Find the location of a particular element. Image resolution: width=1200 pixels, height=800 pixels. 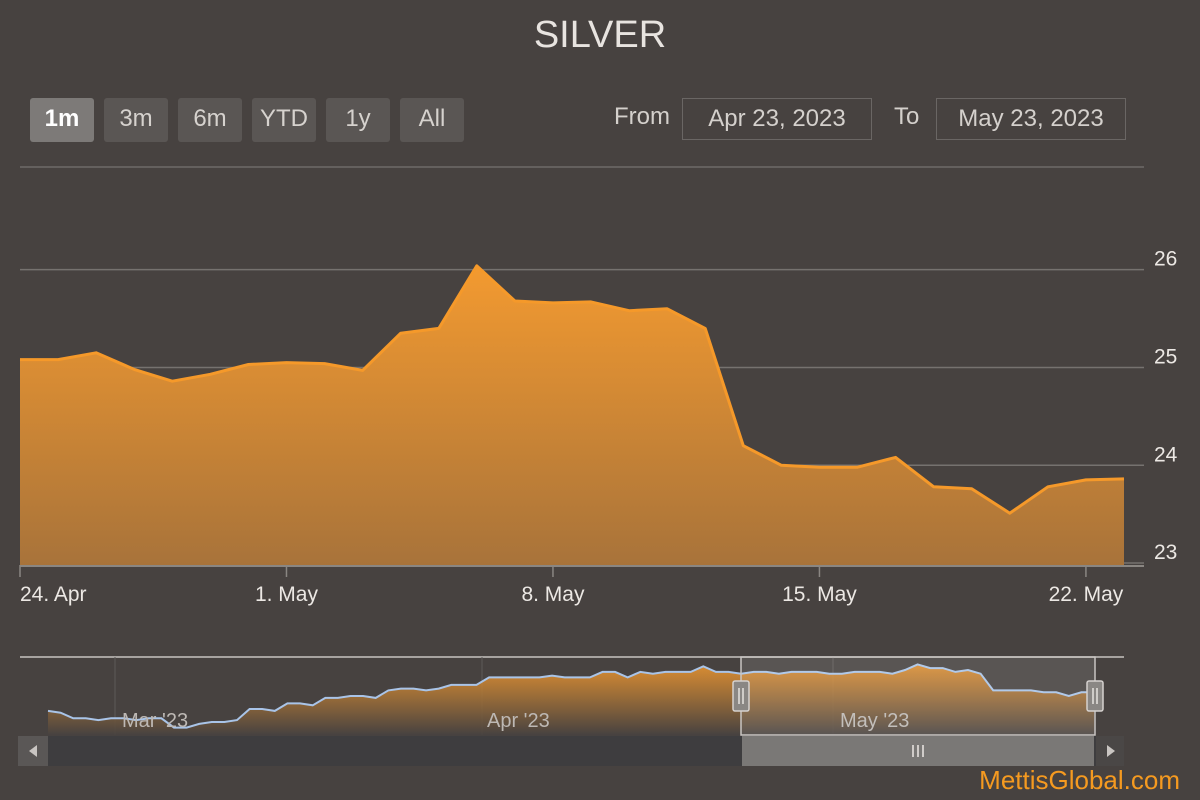

x-tick-label: 1. May is located at coordinates (287, 594).